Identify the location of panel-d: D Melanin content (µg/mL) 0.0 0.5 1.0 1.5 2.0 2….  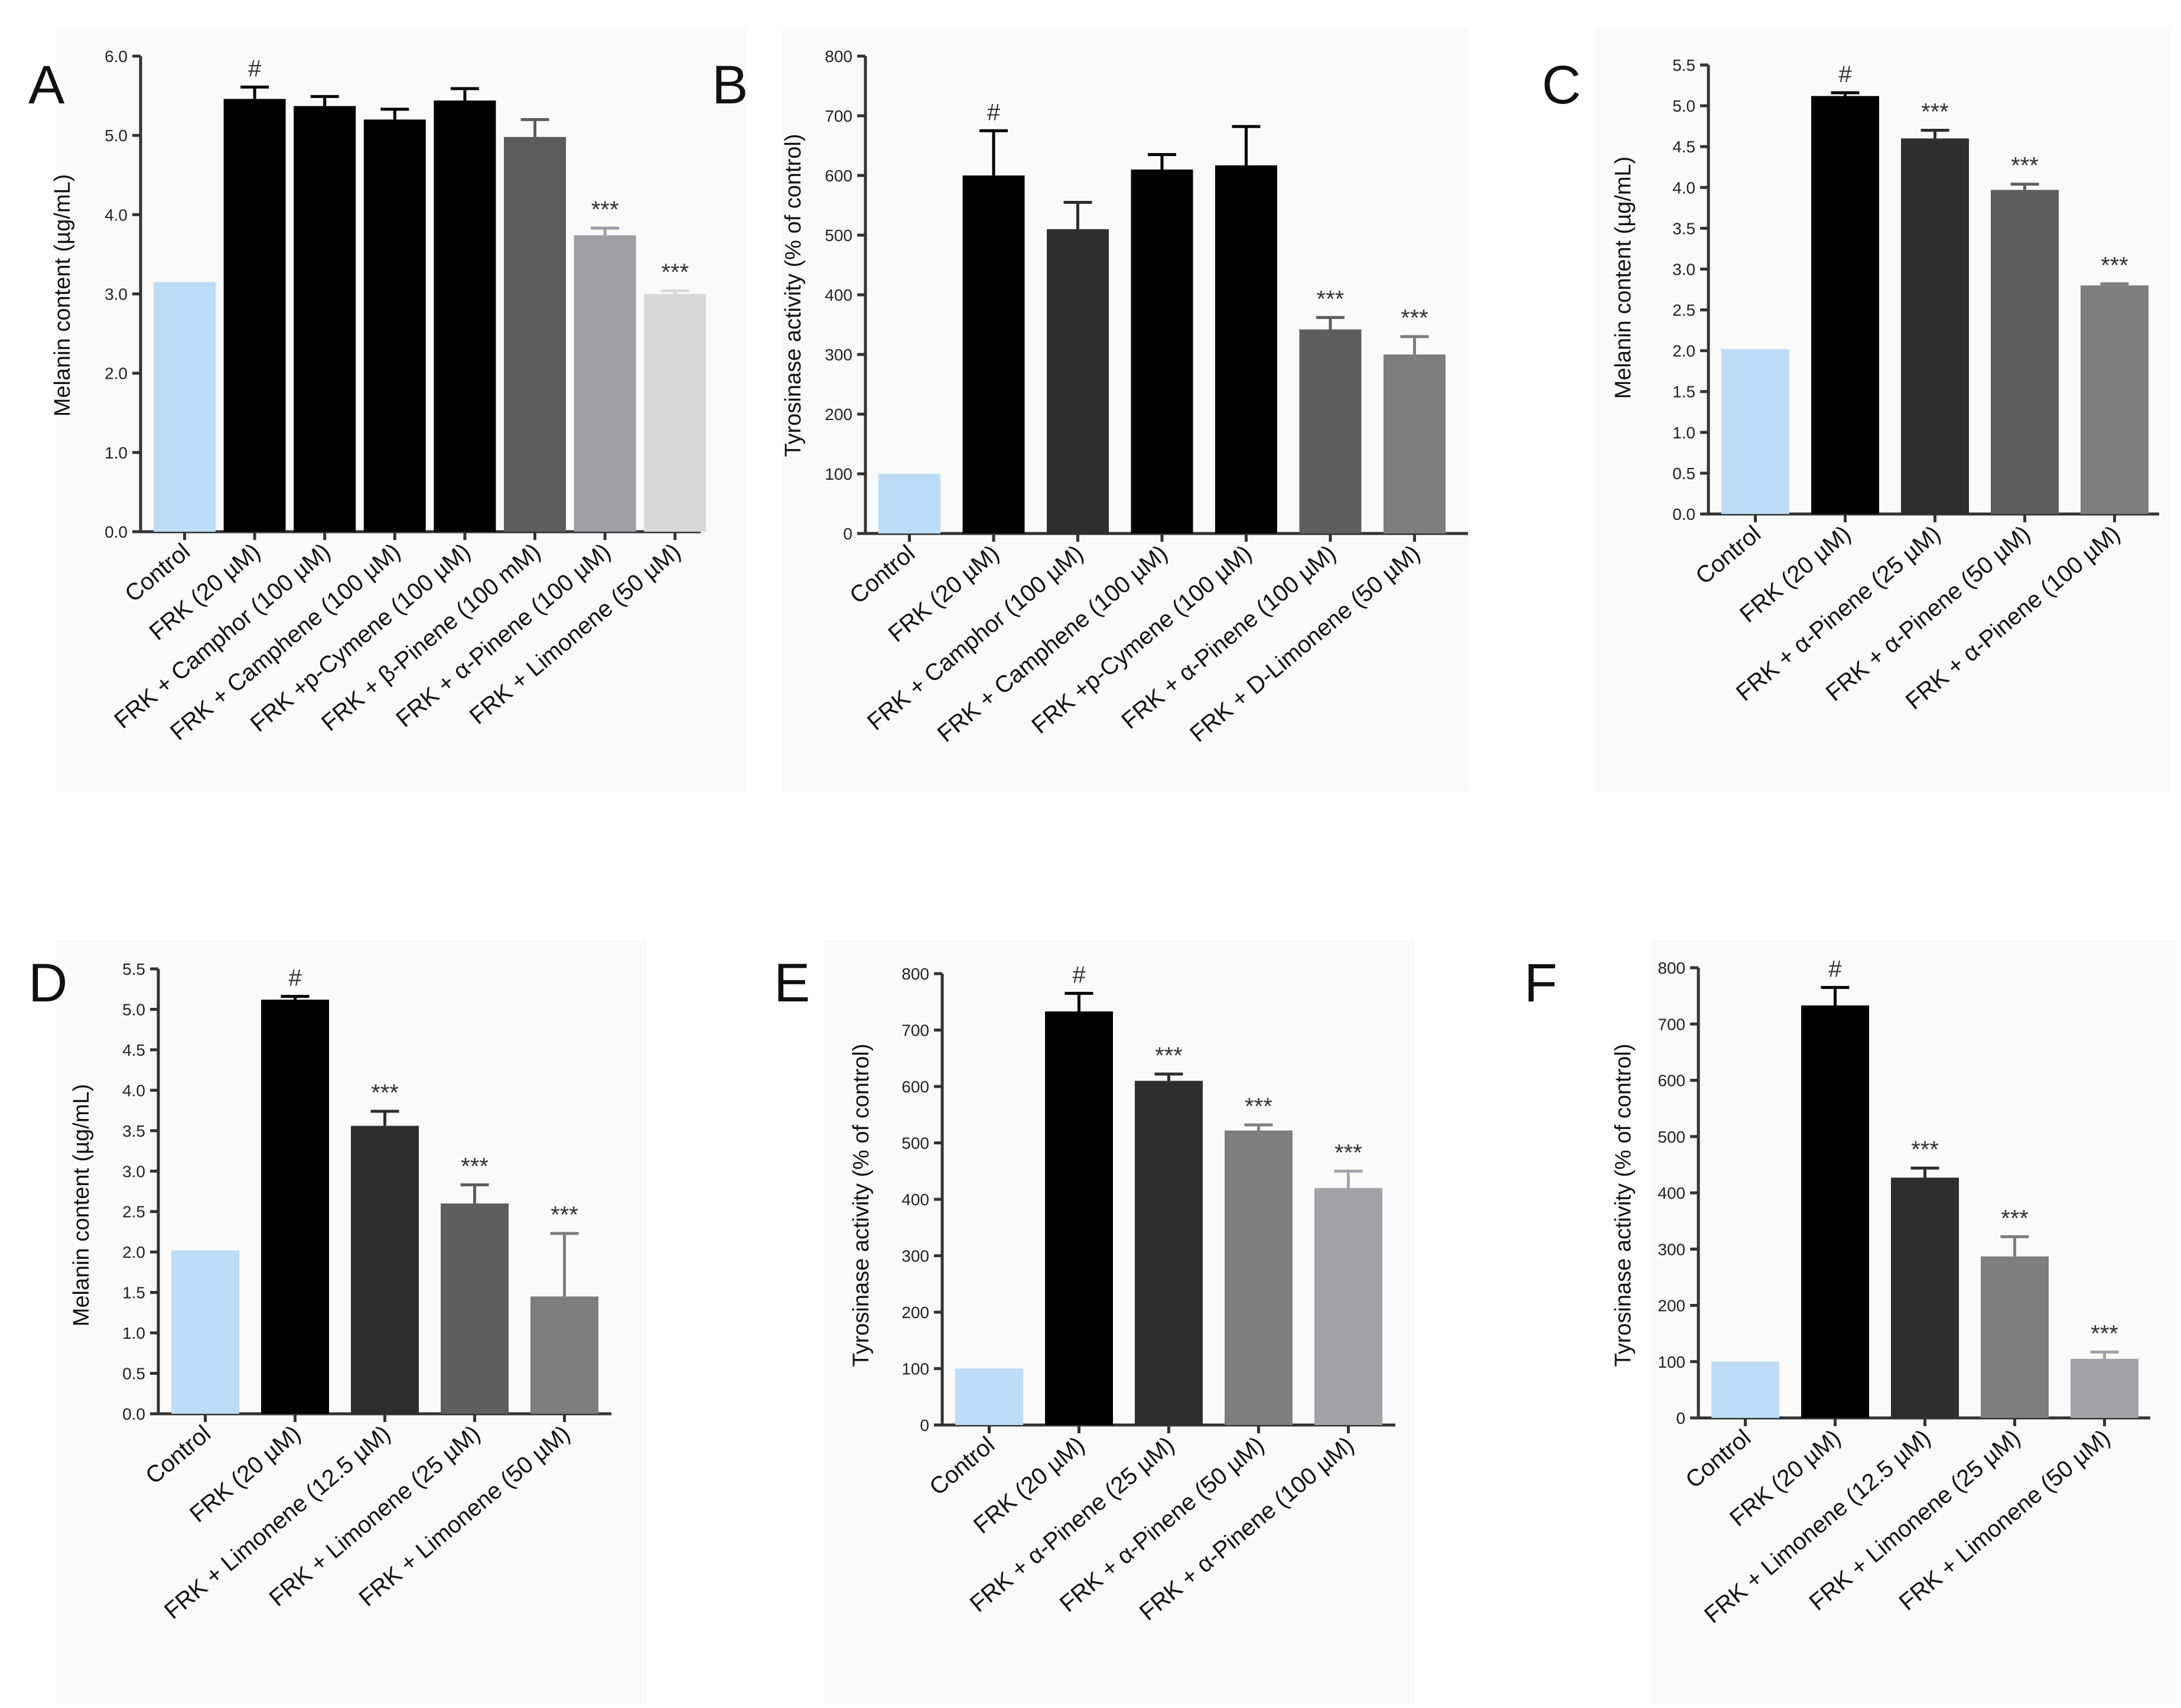
(337, 1321).